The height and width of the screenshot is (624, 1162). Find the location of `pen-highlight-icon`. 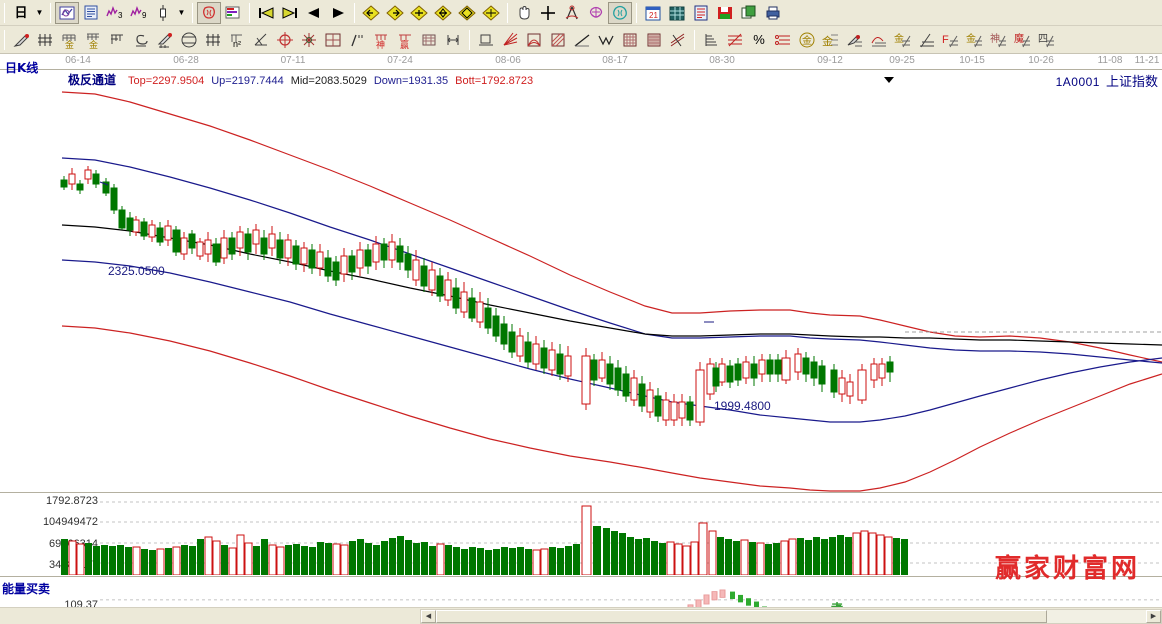

pen-highlight-icon is located at coordinates (164, 40).